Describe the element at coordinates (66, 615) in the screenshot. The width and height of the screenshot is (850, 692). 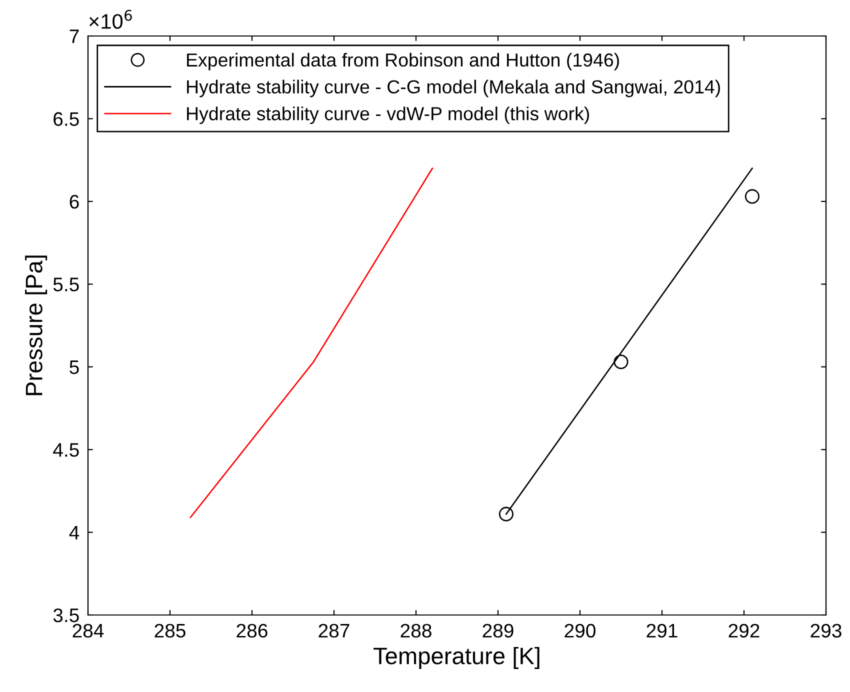
I see `y-tick-label: 3.5` at that location.